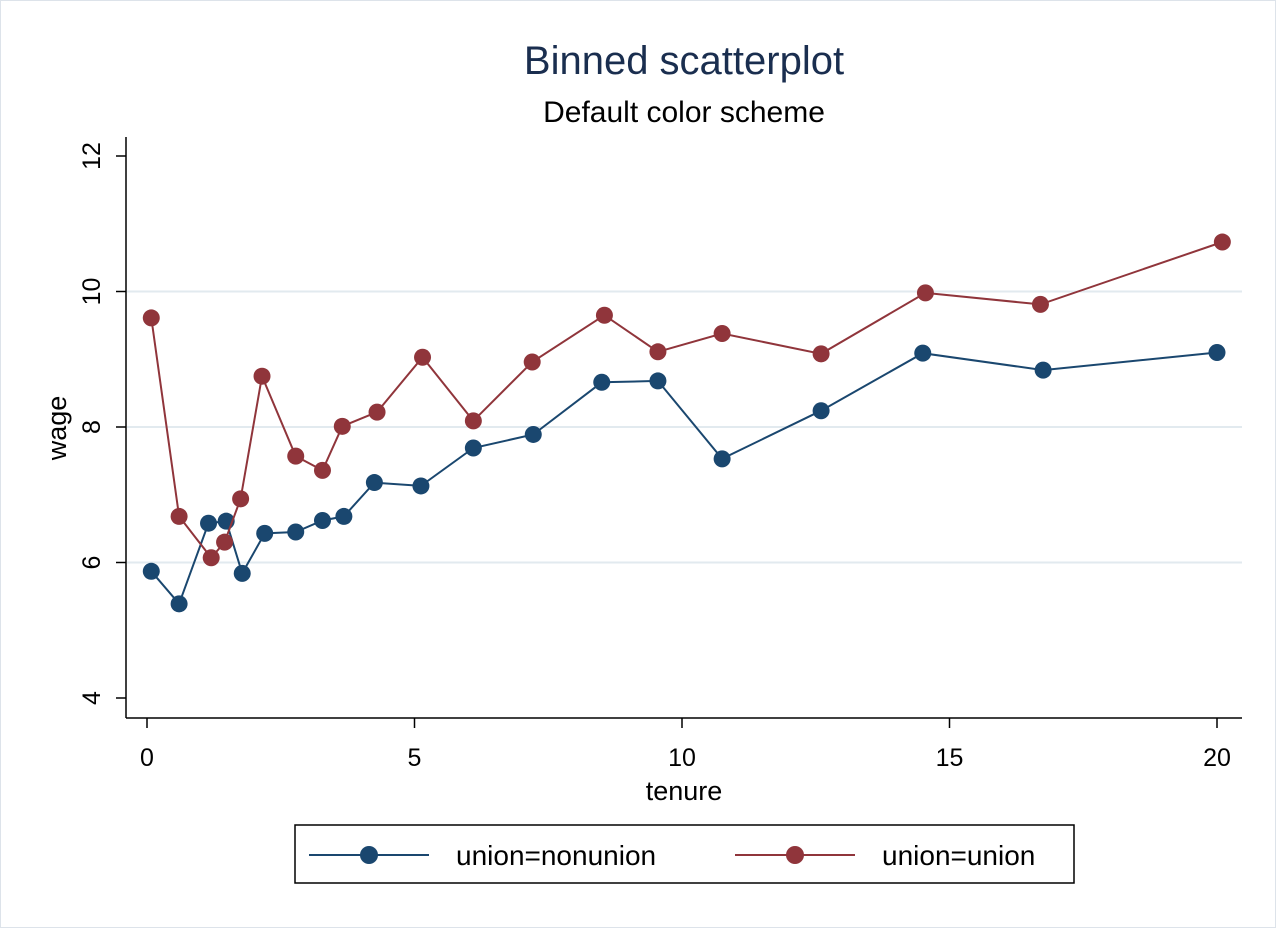  What do you see at coordinates (684, 112) in the screenshot?
I see `chart-subtitle: Default color scheme` at bounding box center [684, 112].